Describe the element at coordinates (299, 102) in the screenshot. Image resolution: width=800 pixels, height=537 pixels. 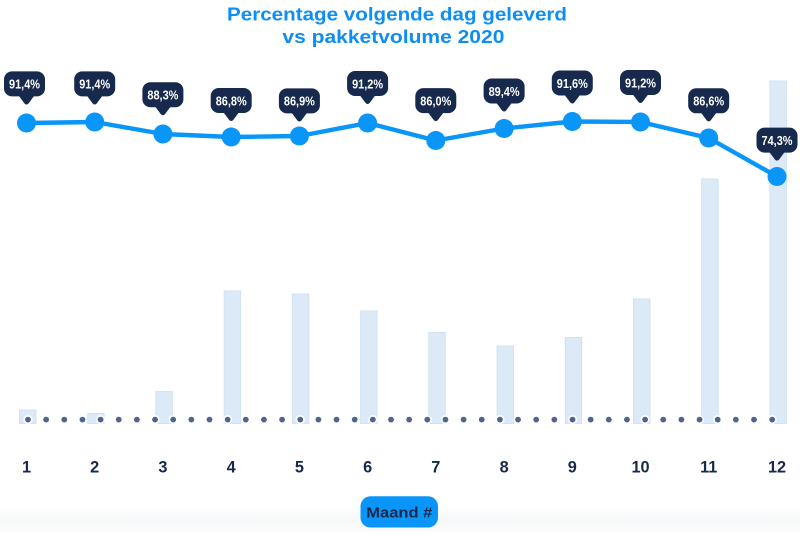
I see `svg-text: 86,9%` at that location.